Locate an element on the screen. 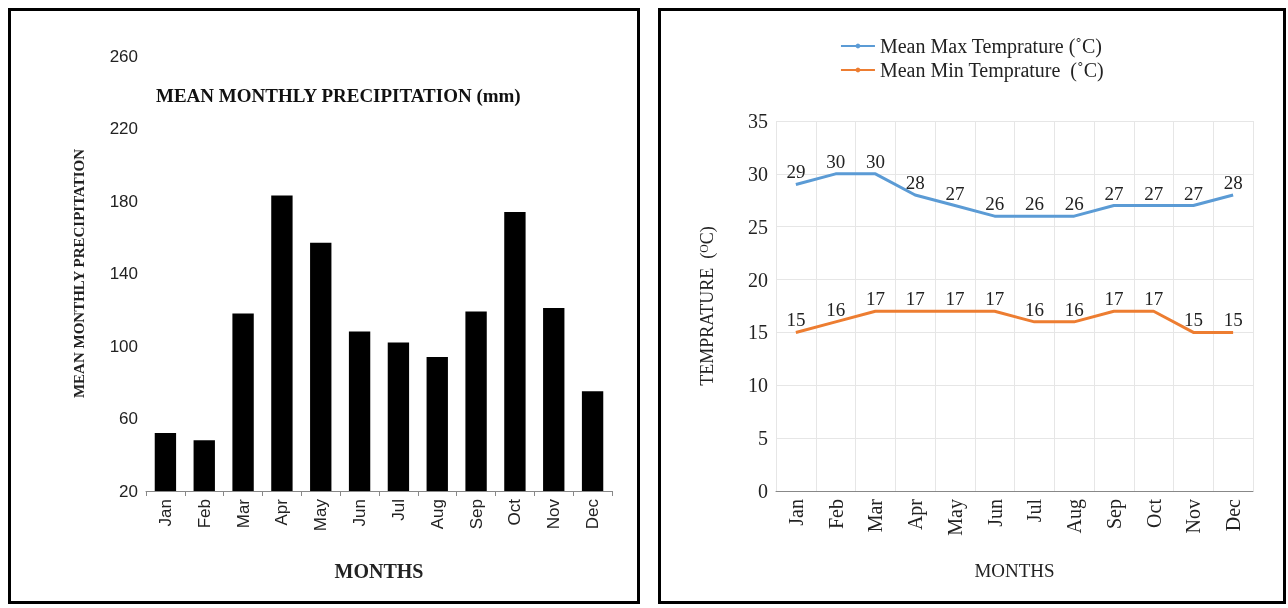  y-tick-label: 220 is located at coordinates (123, 128).